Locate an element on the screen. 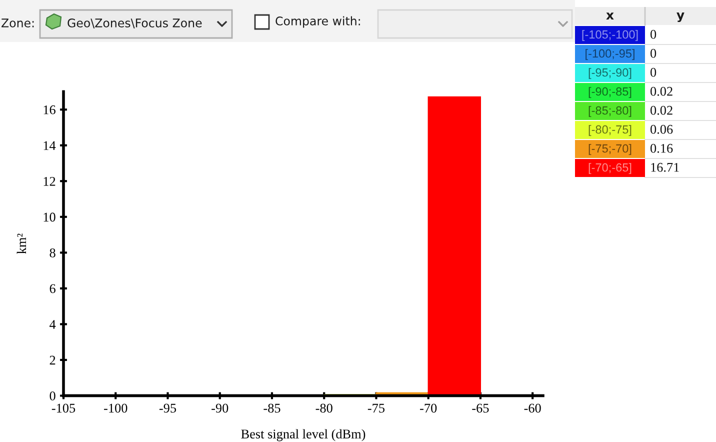 Image resolution: width=716 pixels, height=442 pixels. y-tick-label: 16 is located at coordinates (50, 109).